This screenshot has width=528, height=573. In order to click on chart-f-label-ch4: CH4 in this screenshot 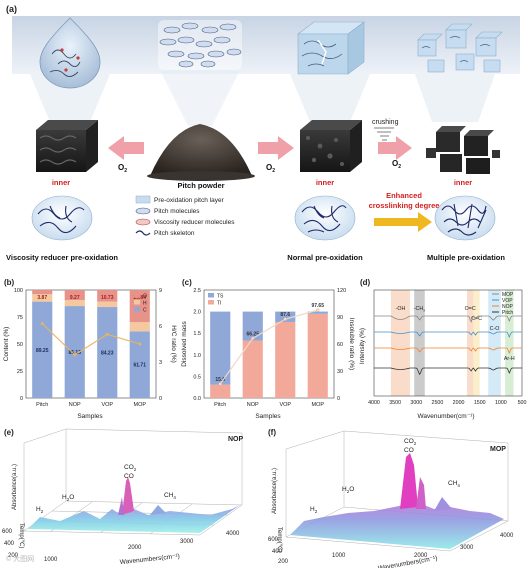, I will do `click(454, 484)`.